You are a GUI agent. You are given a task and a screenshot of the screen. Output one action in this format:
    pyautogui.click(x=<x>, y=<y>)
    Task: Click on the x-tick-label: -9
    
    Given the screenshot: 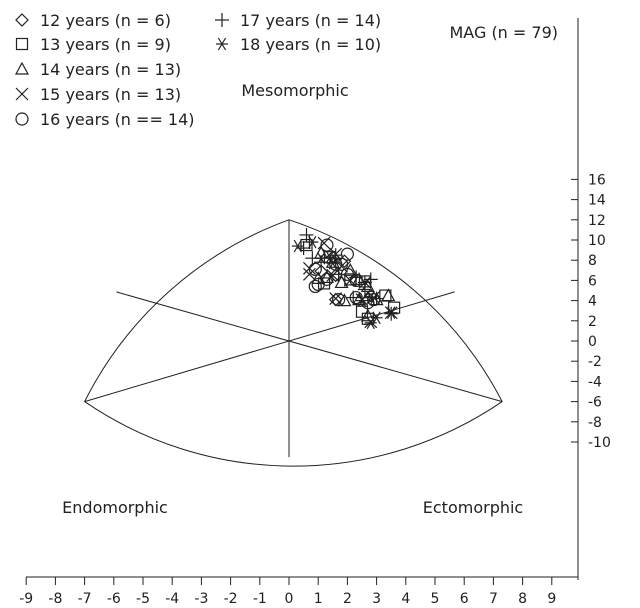 What is the action you would take?
    pyautogui.click(x=26, y=599)
    